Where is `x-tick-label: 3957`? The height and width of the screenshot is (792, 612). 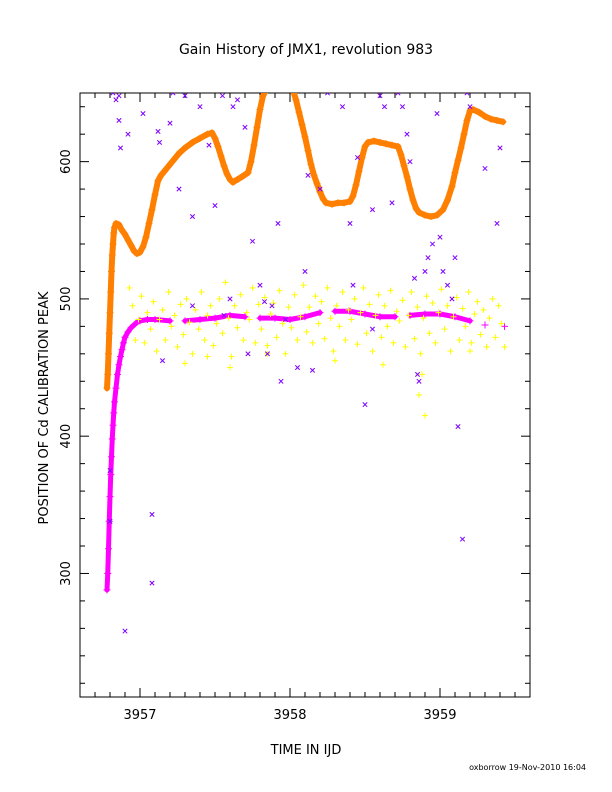 x-tick-label: 3957 is located at coordinates (139, 715).